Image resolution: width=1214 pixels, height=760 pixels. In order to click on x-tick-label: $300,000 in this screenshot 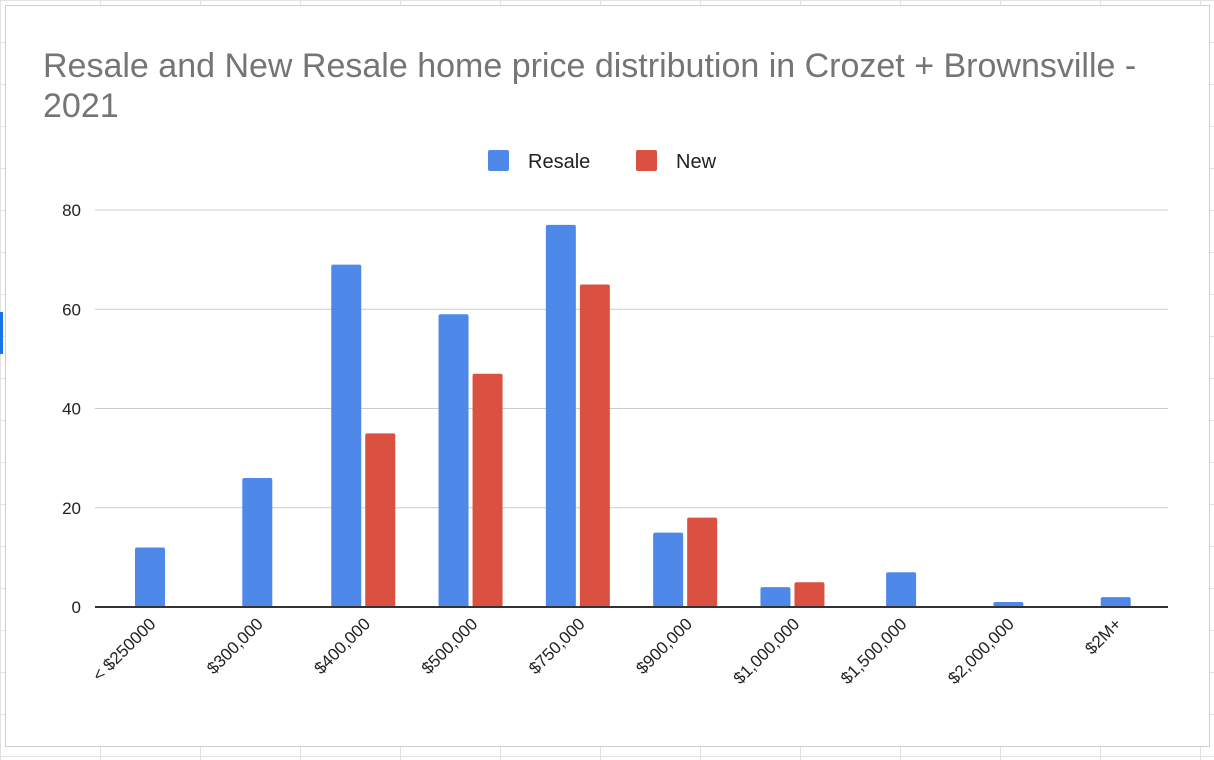, I will do `click(235, 646)`.